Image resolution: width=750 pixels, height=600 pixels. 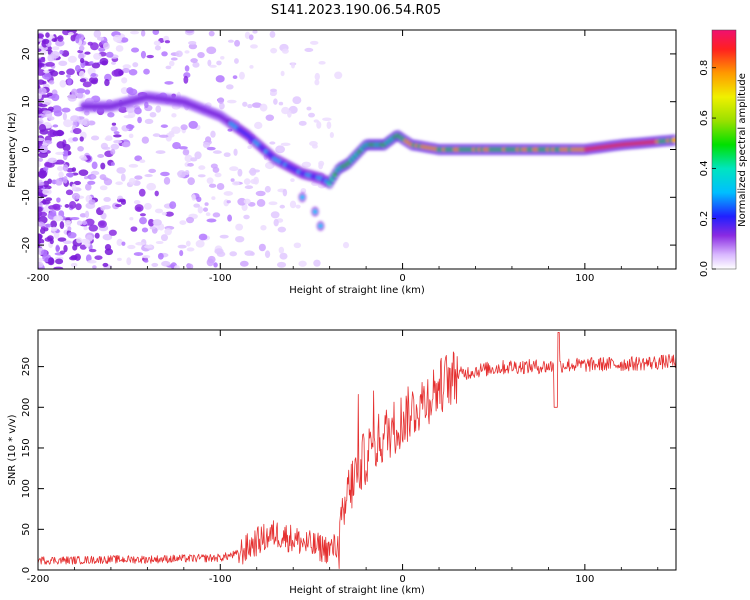 I want to click on heatmap-branch-cell, so click(x=302, y=197).